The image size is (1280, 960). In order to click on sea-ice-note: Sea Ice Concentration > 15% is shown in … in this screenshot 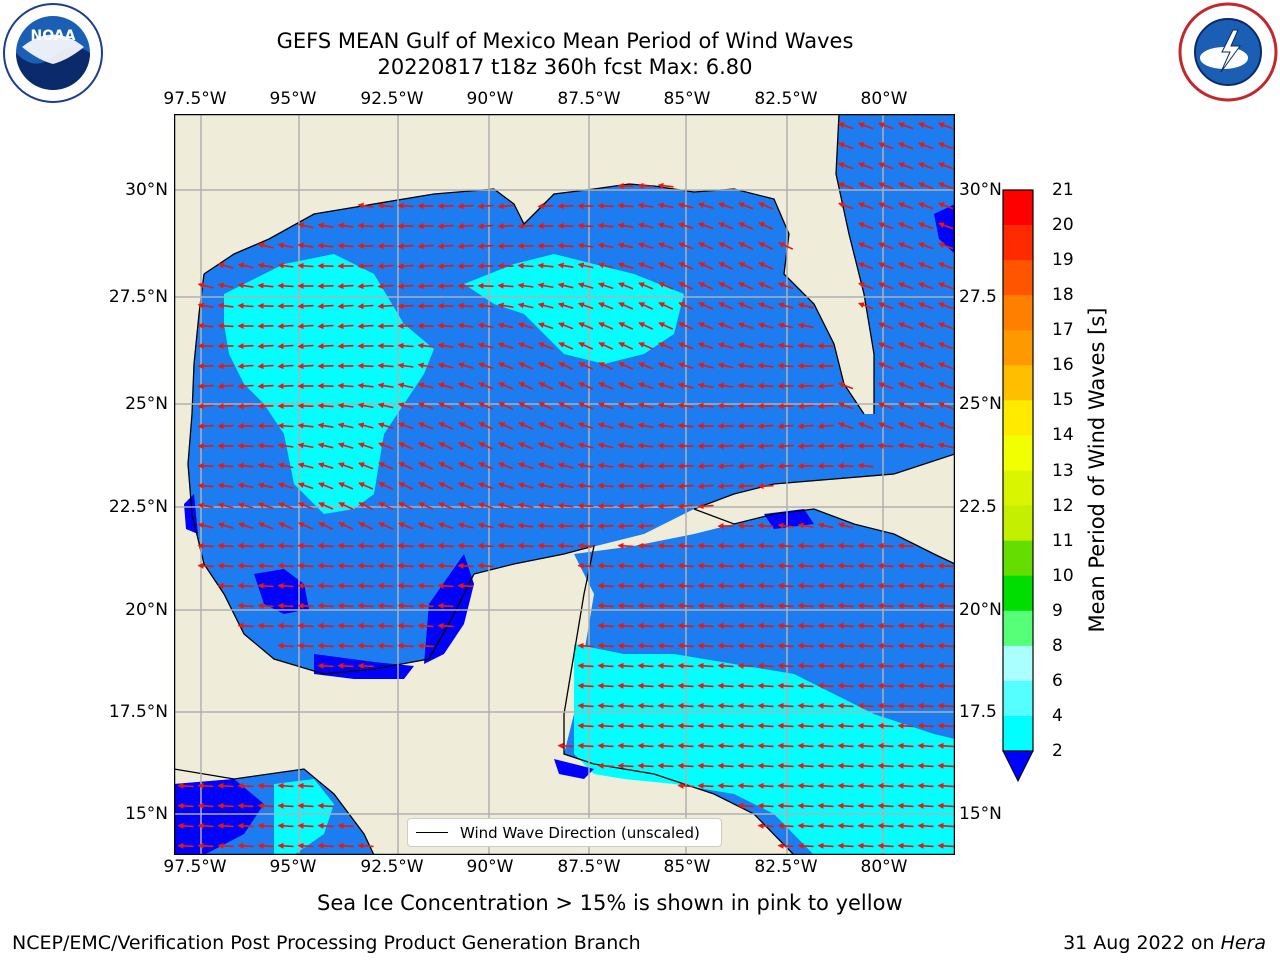, I will do `click(610, 903)`.